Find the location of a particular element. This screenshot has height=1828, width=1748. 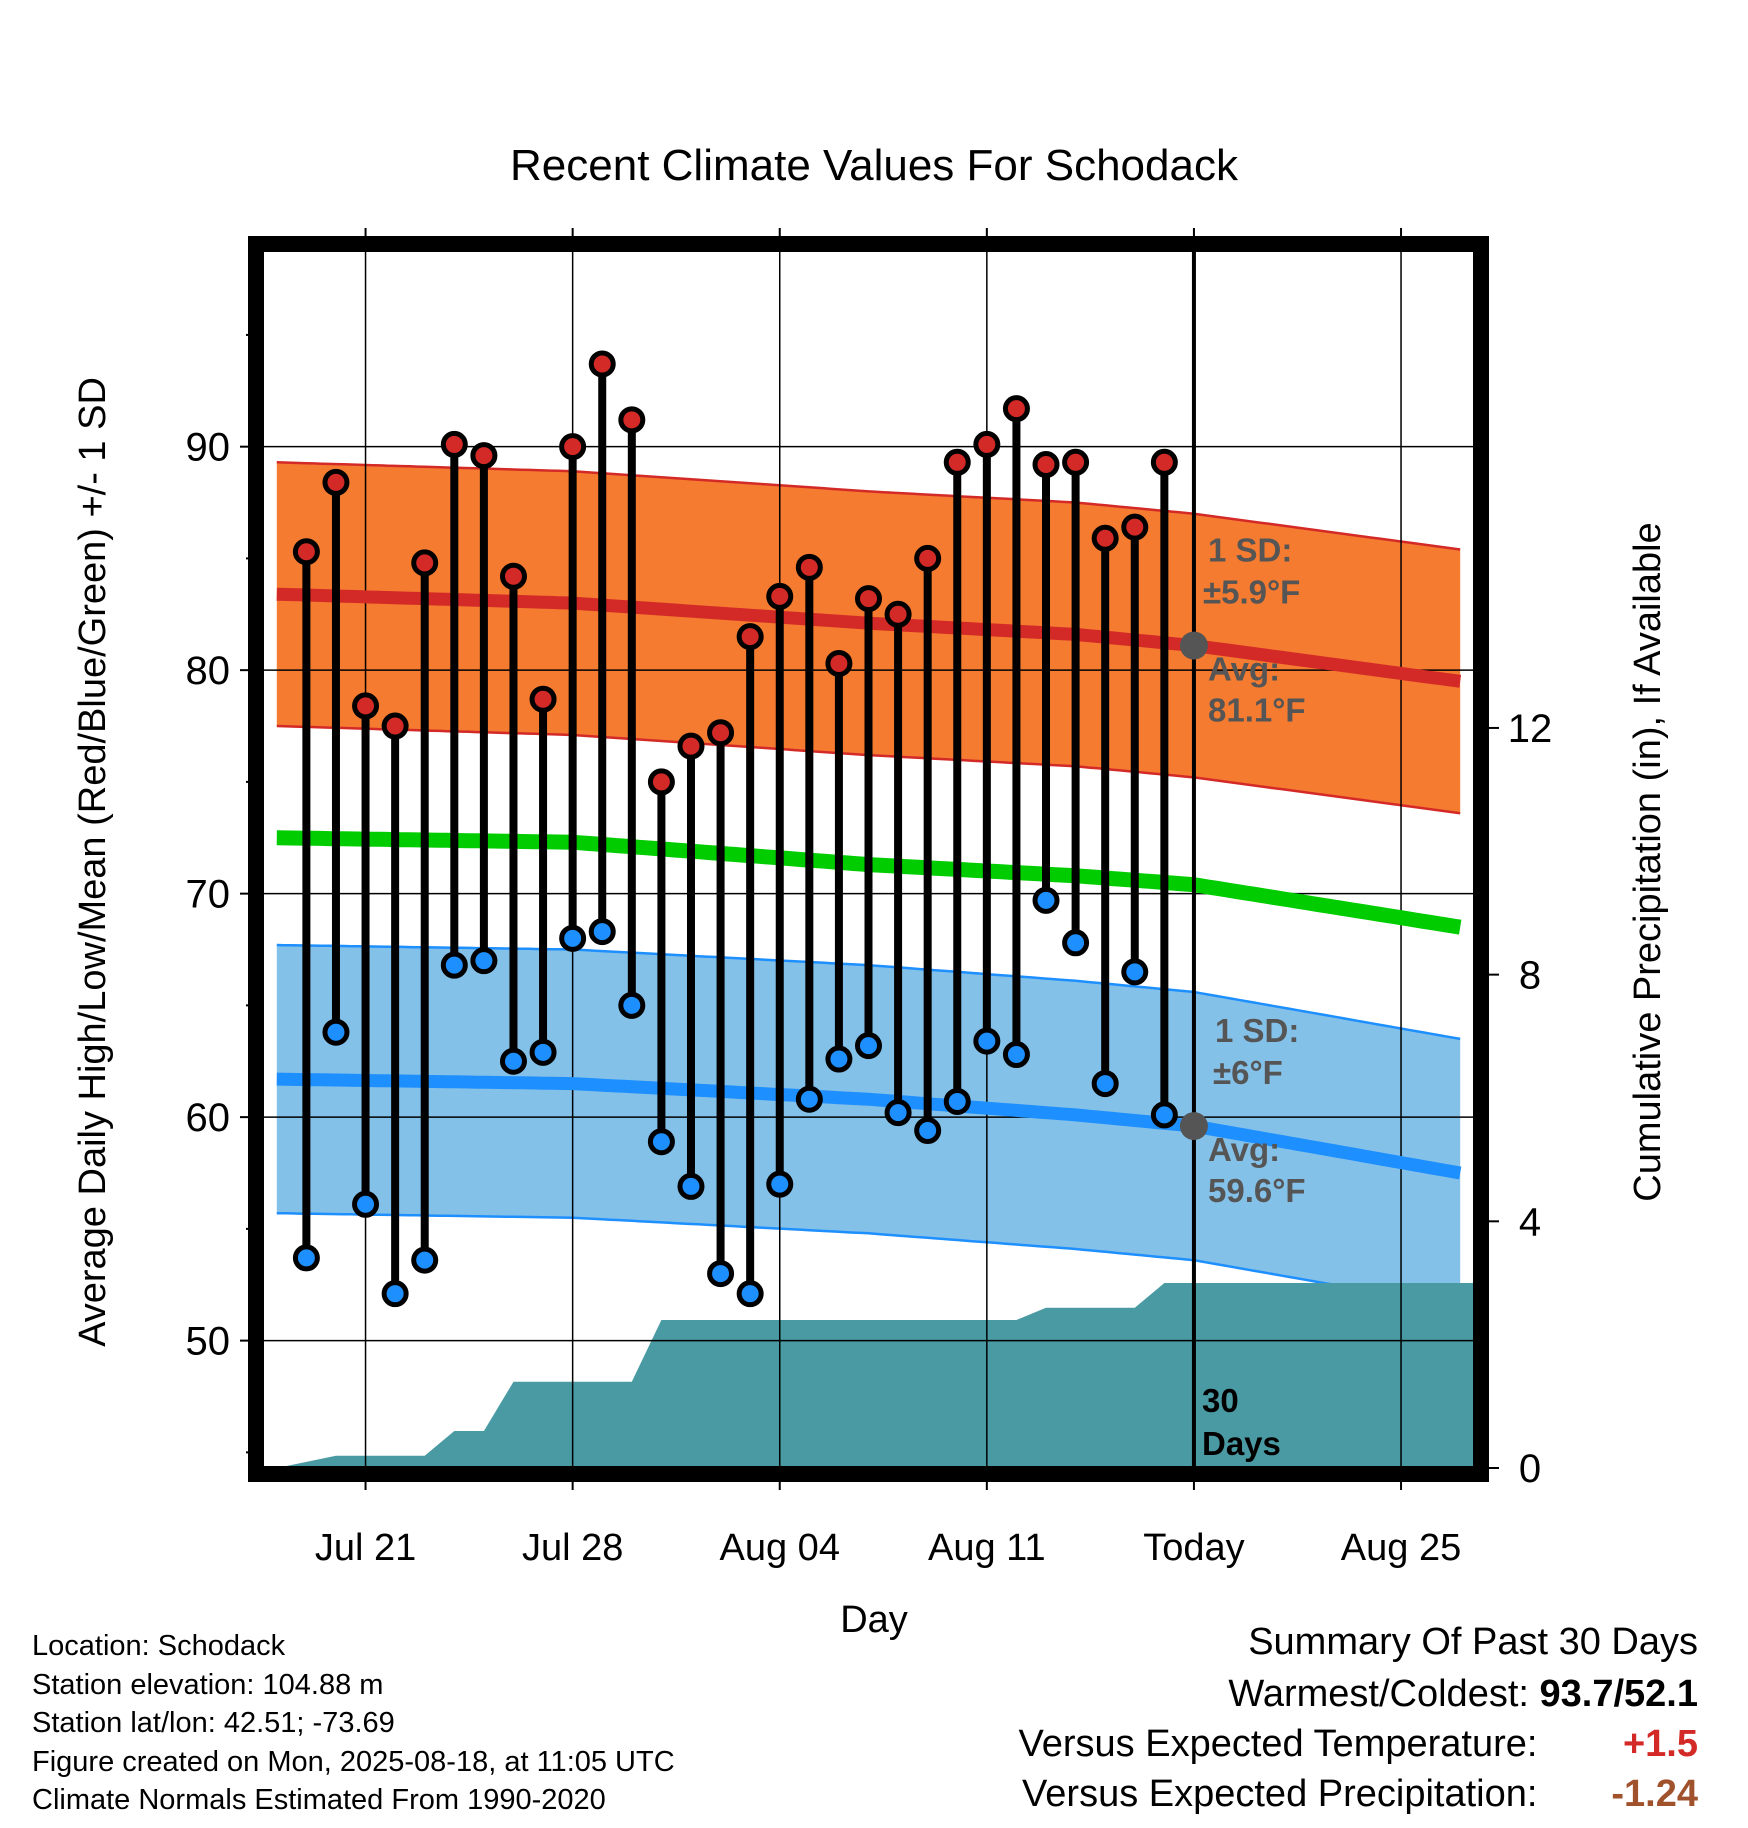

x-tick-label: Jul 21 is located at coordinates (365, 1548).